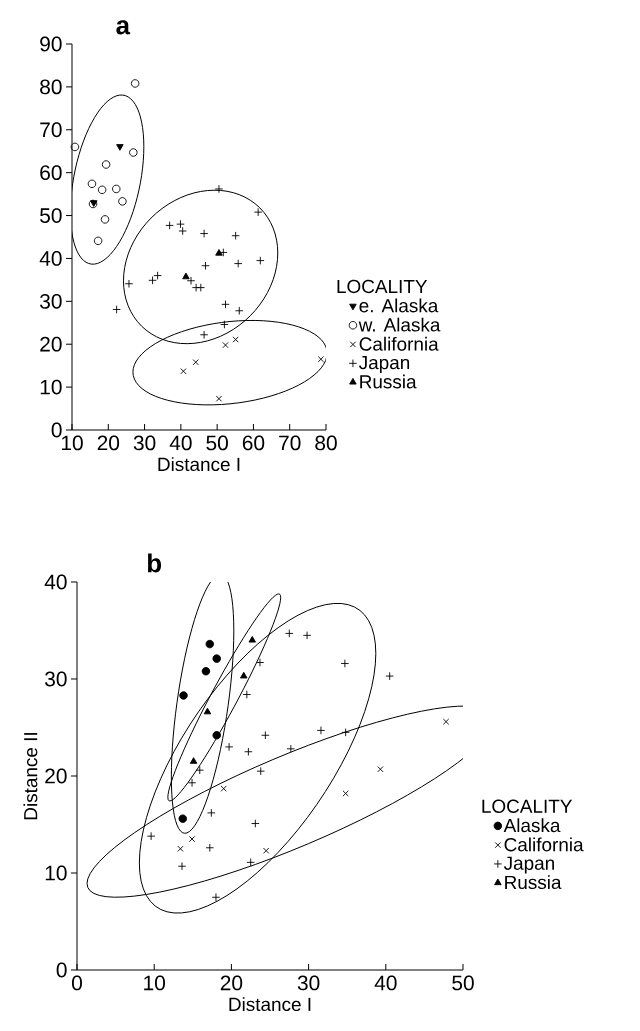 This screenshot has width=640, height=1031. Describe the element at coordinates (51, 87) in the screenshot. I see `y-tick-label: 80` at that location.